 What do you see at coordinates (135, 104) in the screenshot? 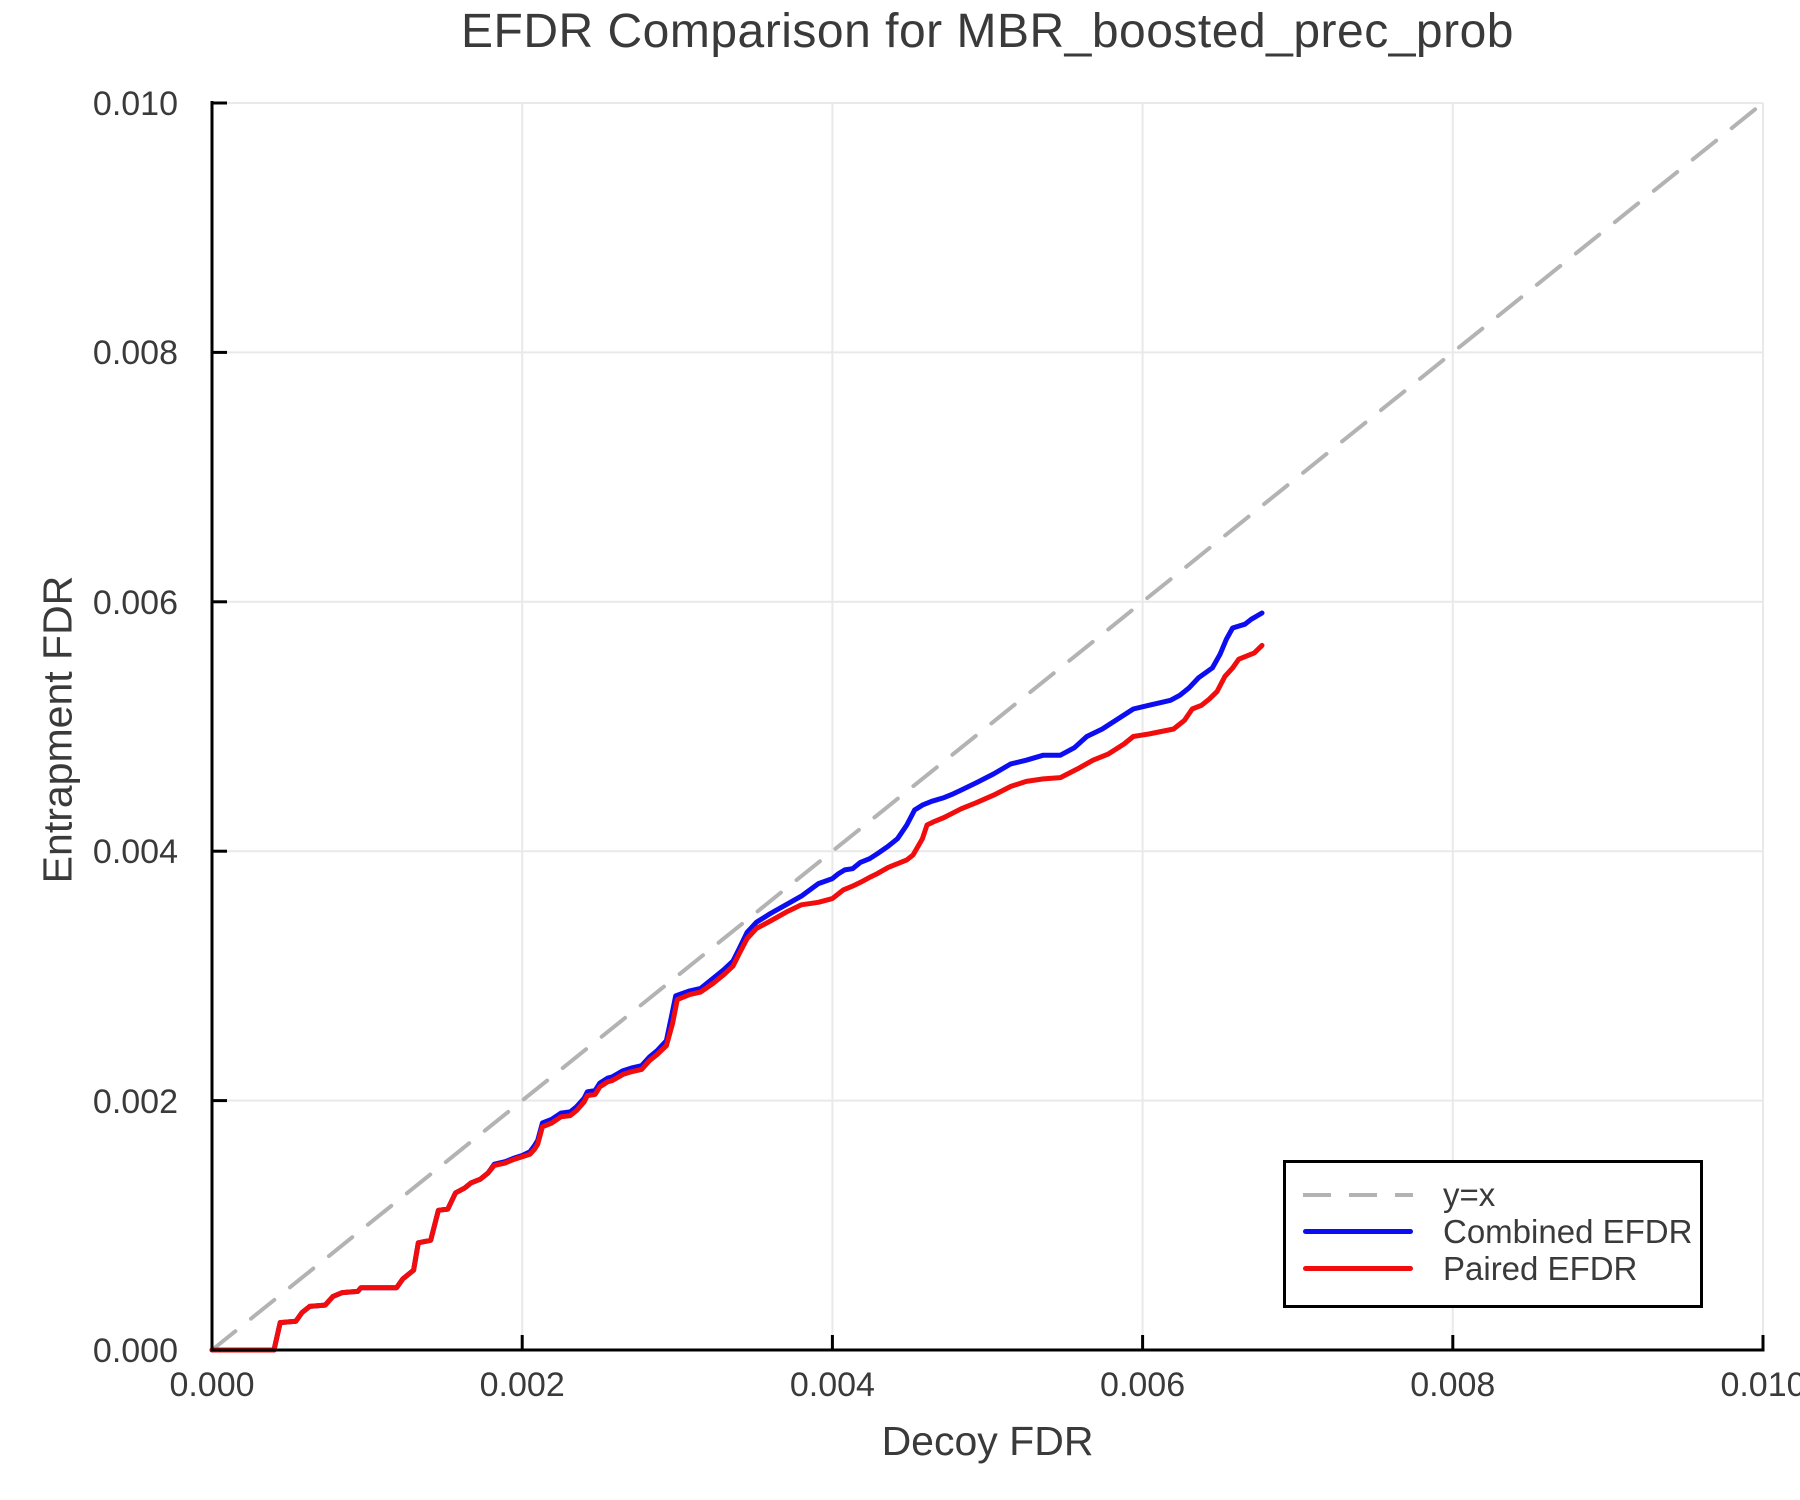
I see `y-tick-label: 0.010` at bounding box center [135, 104].